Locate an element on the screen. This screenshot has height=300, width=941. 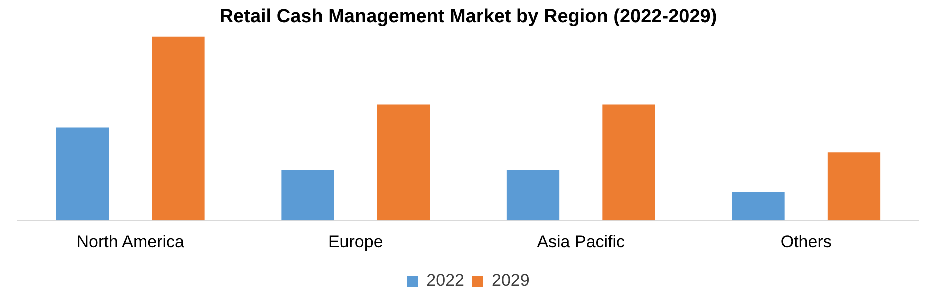
legend-label: 2029 is located at coordinates (511, 280).